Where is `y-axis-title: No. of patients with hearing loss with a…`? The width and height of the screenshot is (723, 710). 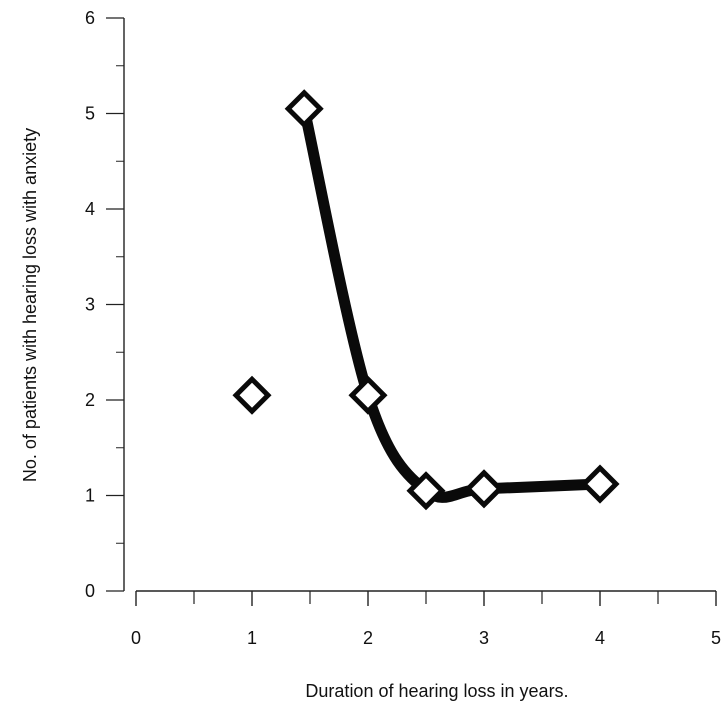 y-axis-title: No. of patients with hearing loss with a… is located at coordinates (30, 305).